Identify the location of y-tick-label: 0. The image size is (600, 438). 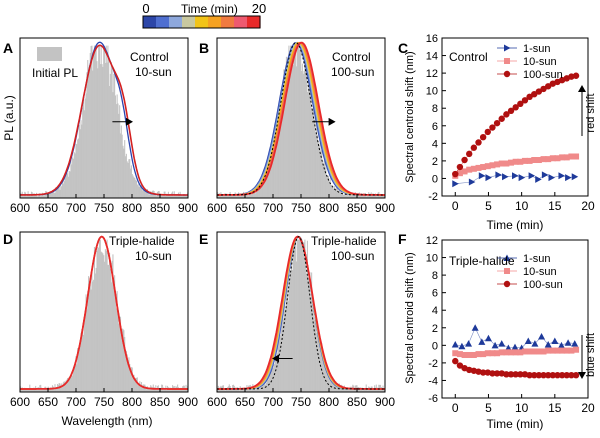
(435, 179).